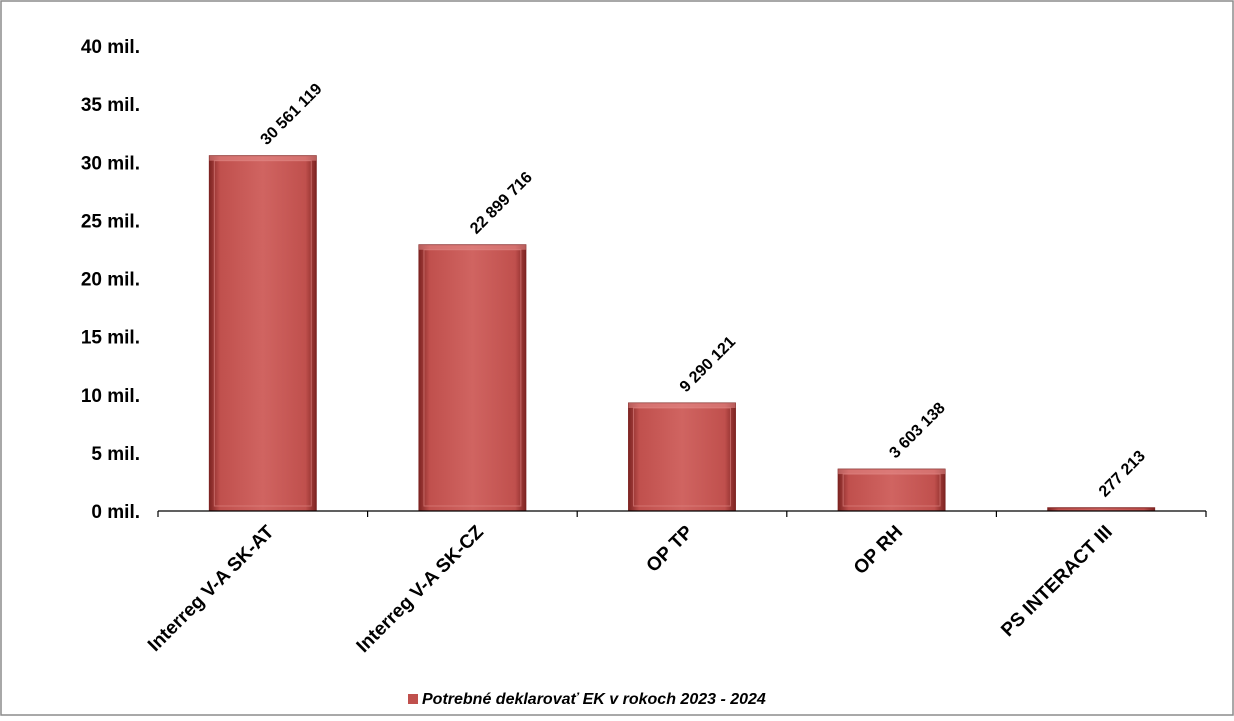 The height and width of the screenshot is (721, 1234). Describe the element at coordinates (110, 221) in the screenshot. I see `y-tick-label: 25 mil.` at that location.